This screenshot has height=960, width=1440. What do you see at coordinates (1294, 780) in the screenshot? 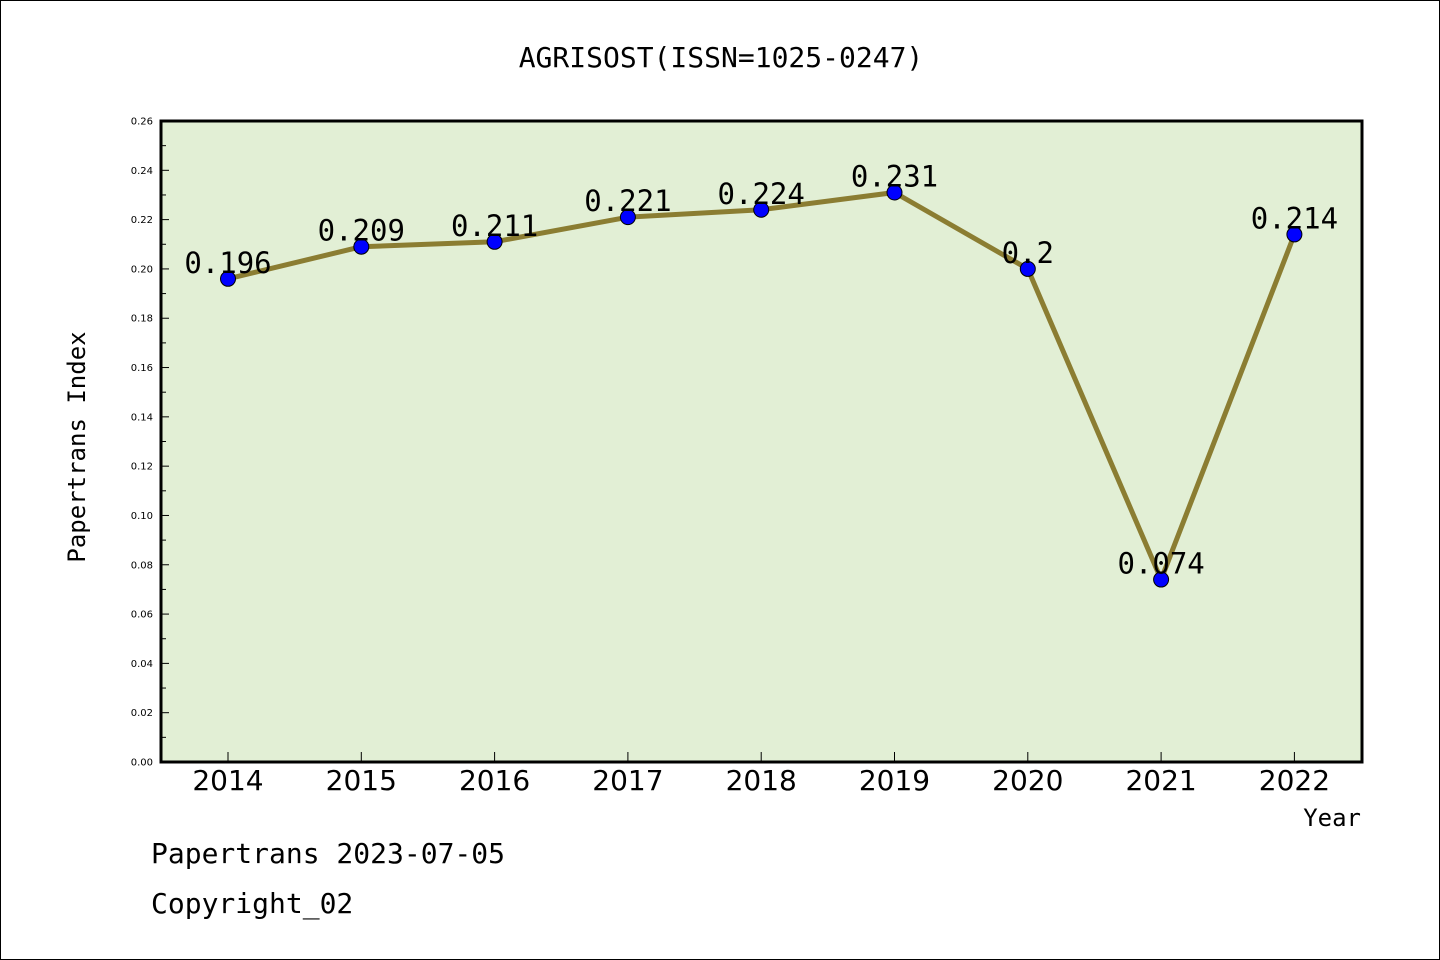
I see `x-tick-label: 2022` at bounding box center [1294, 780].